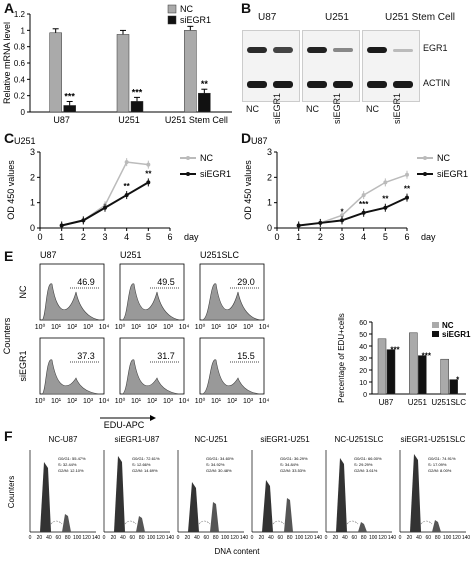 The width and height of the screenshot is (474, 564). What do you see at coordinates (20, 63) in the screenshot?
I see `y-tick-label: 0.6` at bounding box center [20, 63].